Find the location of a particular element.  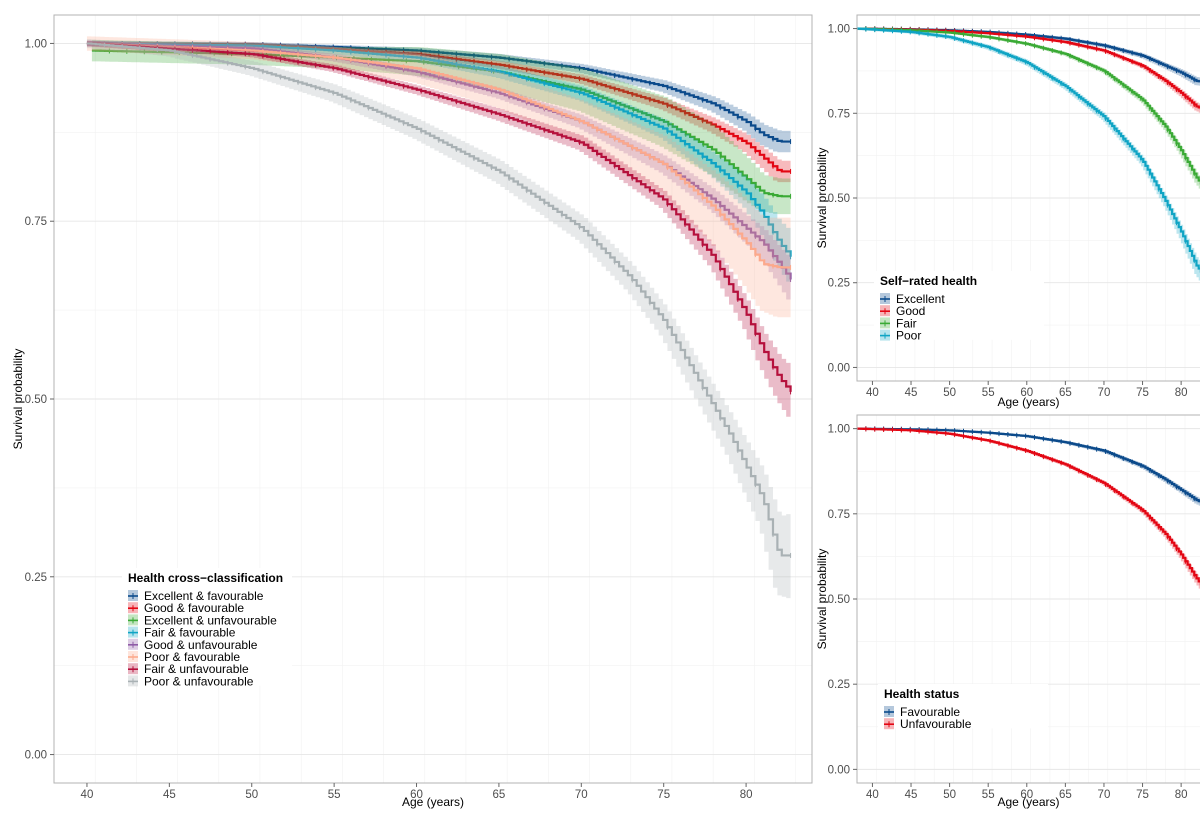

legend-label: Excellent is located at coordinates (920, 299).